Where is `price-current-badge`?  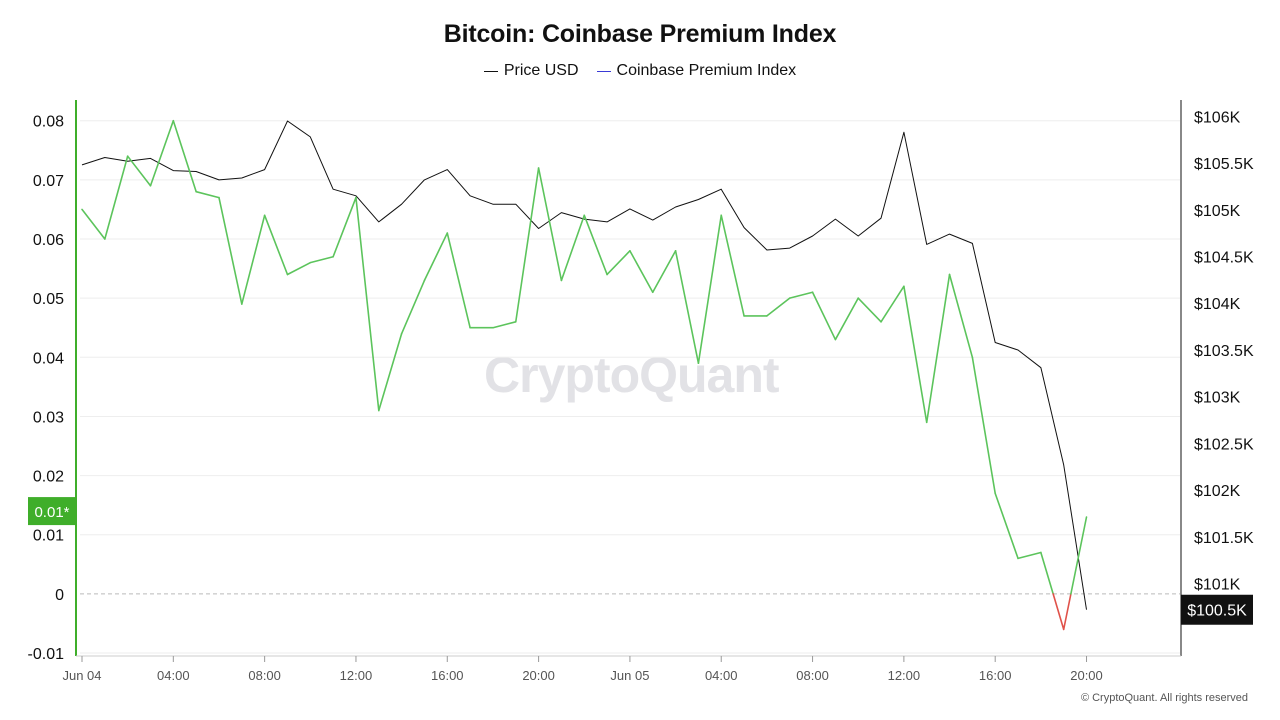
price-current-badge is located at coordinates (1217, 609).